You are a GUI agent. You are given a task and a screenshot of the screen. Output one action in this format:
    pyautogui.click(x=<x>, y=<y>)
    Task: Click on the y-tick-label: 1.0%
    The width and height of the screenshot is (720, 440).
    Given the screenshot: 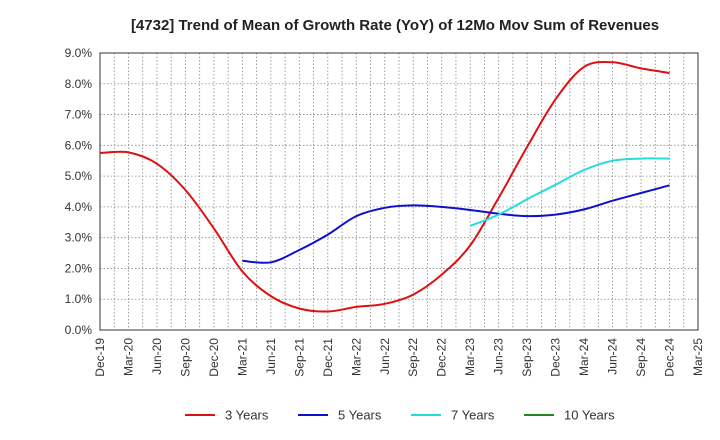 What is the action you would take?
    pyautogui.click(x=79, y=299)
    